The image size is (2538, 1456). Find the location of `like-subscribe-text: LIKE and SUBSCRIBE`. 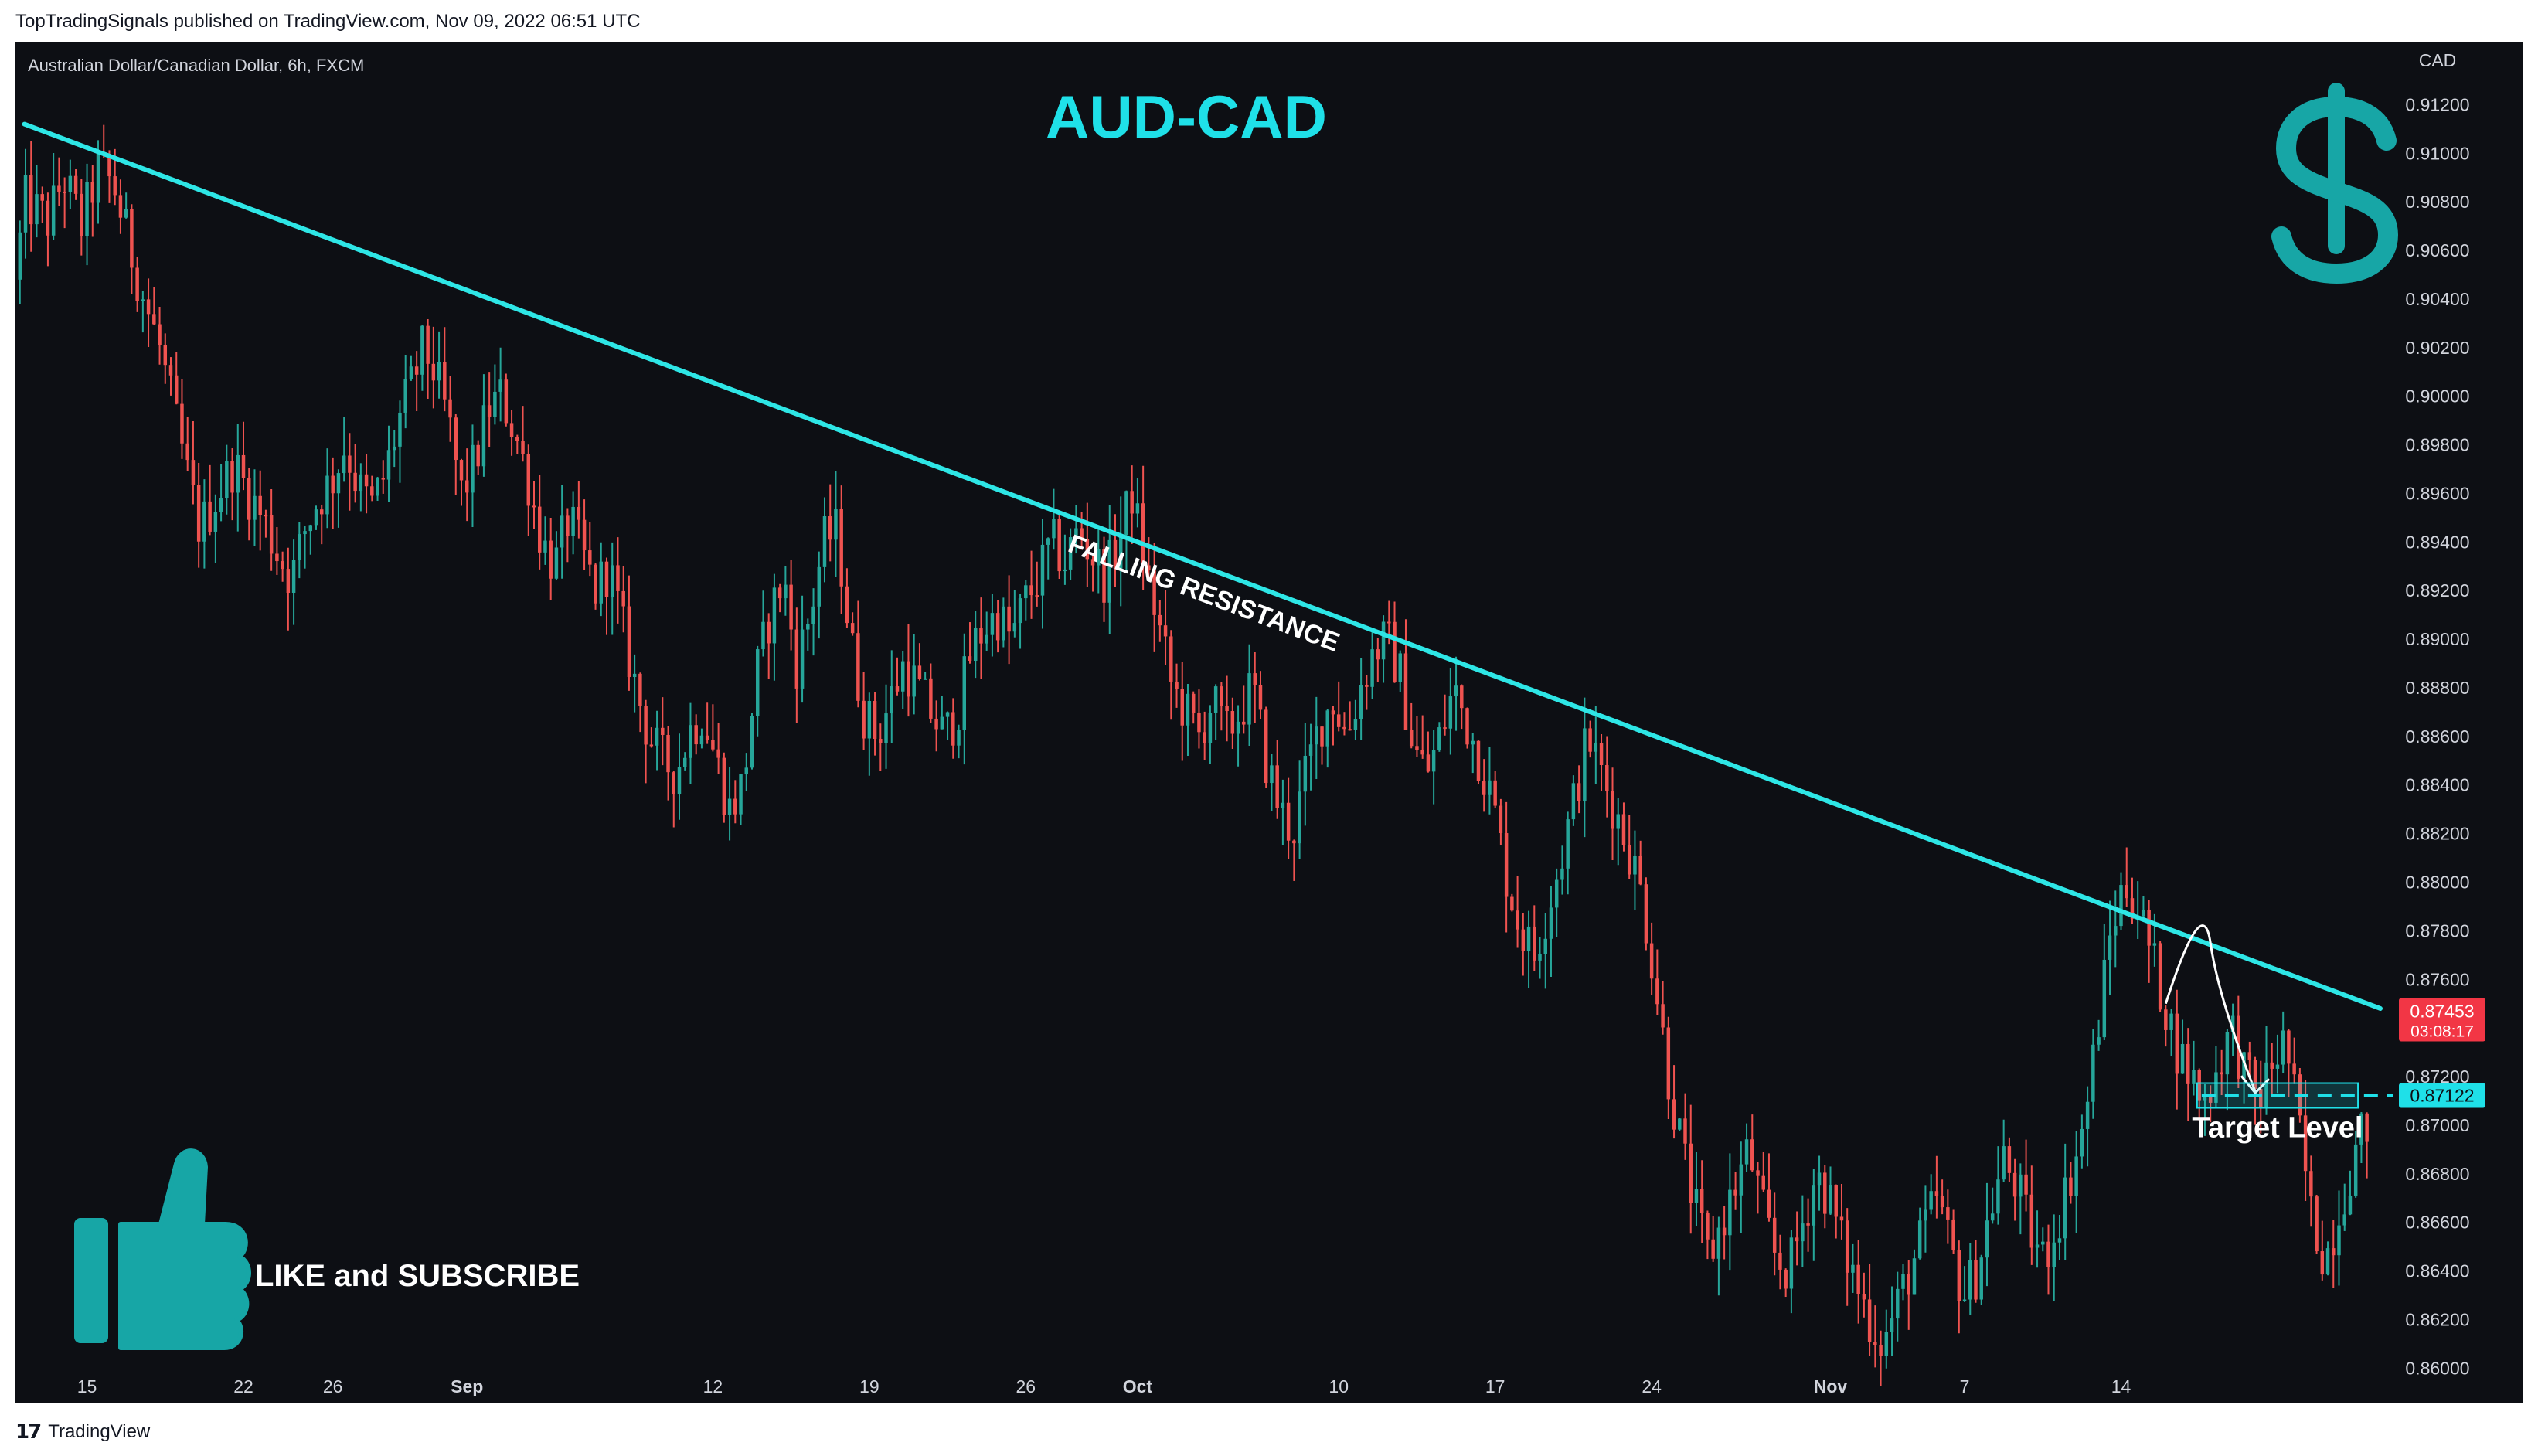

like-subscribe-text: LIKE and SUBSCRIBE is located at coordinates (417, 1276).